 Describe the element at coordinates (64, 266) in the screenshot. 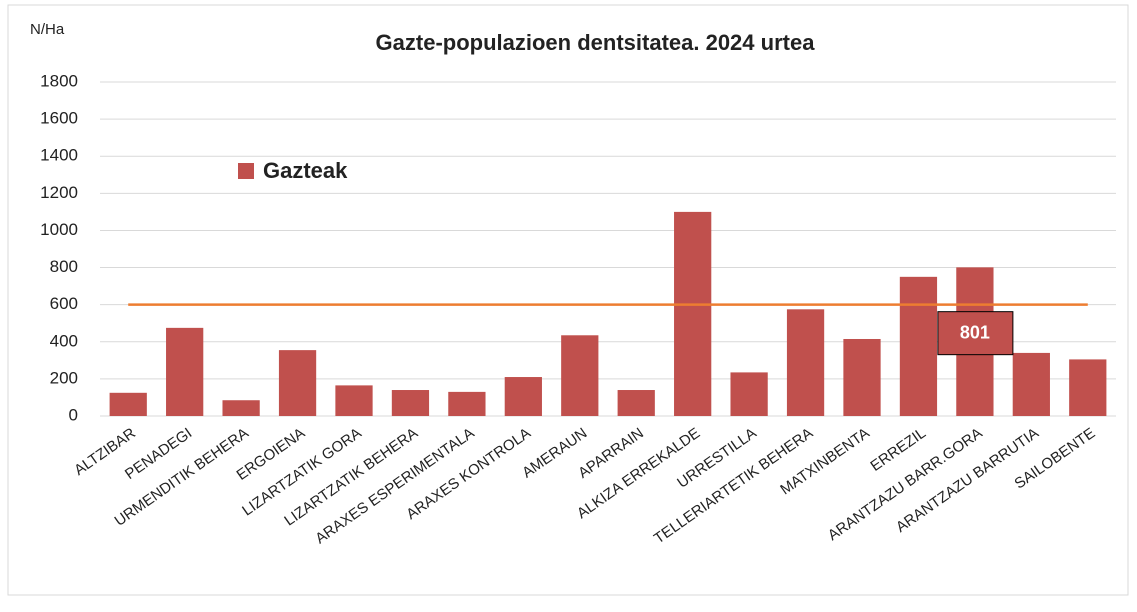

I see `y-tick-label: 800` at that location.